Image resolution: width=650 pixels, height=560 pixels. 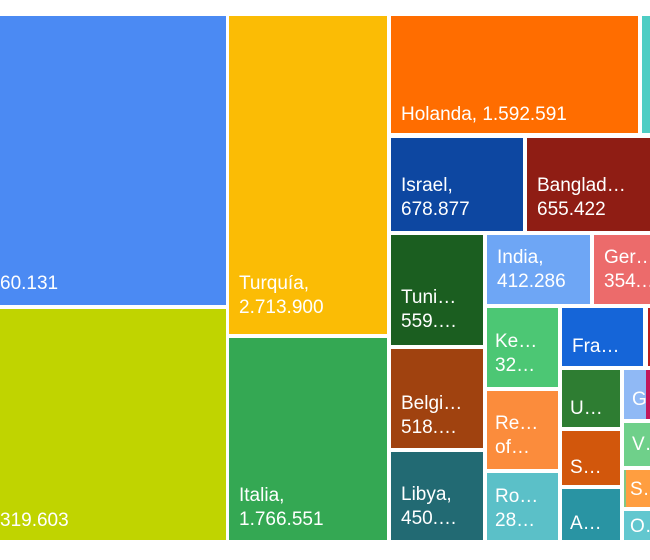 What do you see at coordinates (435, 197) in the screenshot?
I see `treemap-tile-label: Israel, 678.877` at bounding box center [435, 197].